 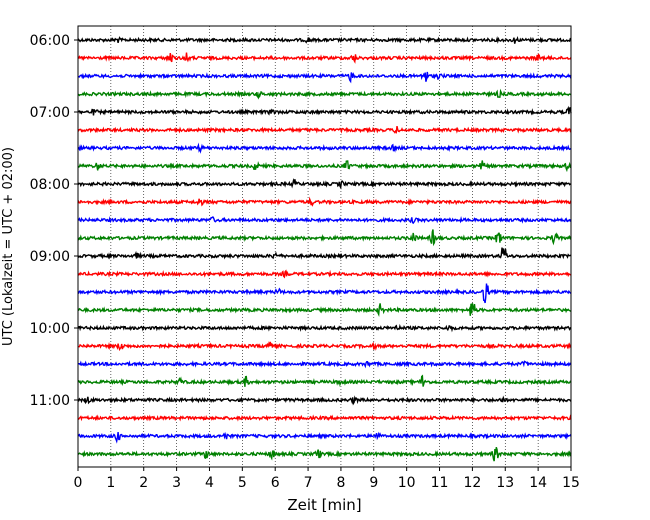 What do you see at coordinates (50, 401) in the screenshot?
I see `y-tick-label: 11:00` at bounding box center [50, 401].